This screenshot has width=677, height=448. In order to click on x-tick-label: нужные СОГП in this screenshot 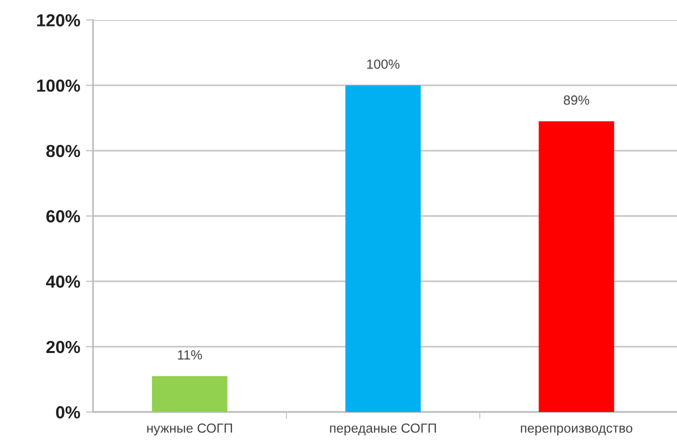, I will do `click(189, 429)`.